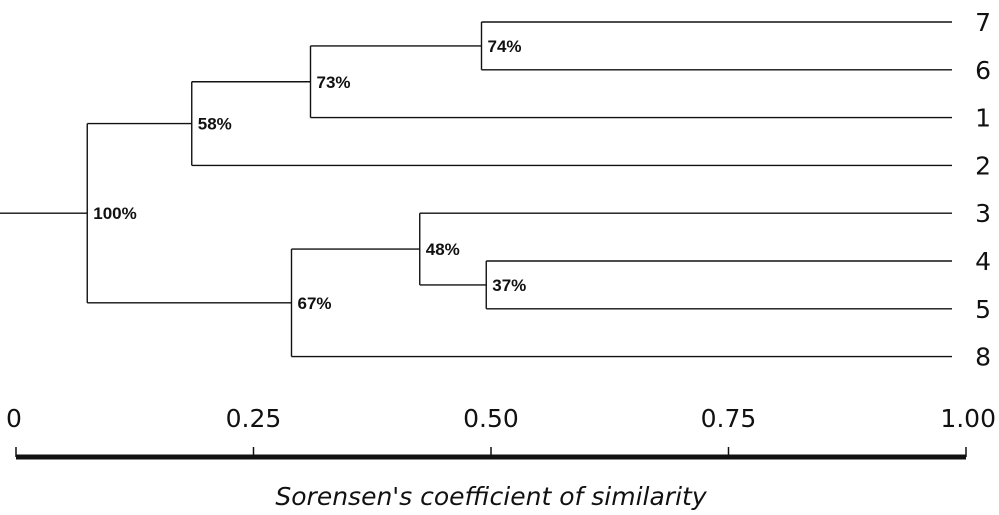 This screenshot has width=999, height=515. I want to click on cluster-label-c67: 67%, so click(315, 303).